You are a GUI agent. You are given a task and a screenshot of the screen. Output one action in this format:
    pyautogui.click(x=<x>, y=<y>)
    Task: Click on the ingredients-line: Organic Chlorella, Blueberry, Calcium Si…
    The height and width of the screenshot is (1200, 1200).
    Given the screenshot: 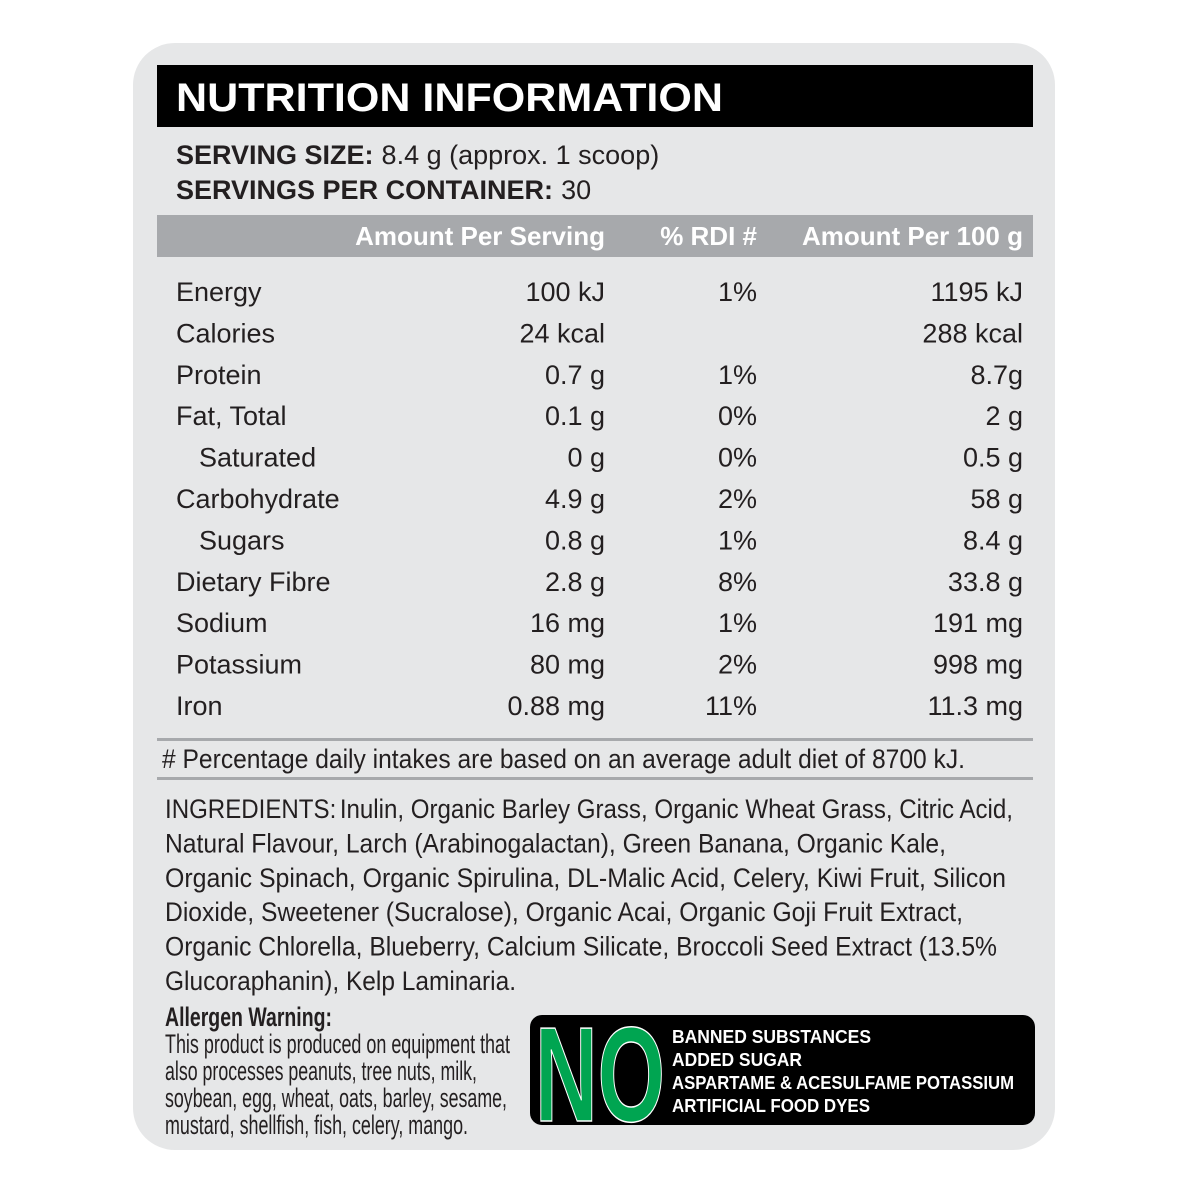 What is the action you would take?
    pyautogui.click(x=581, y=947)
    